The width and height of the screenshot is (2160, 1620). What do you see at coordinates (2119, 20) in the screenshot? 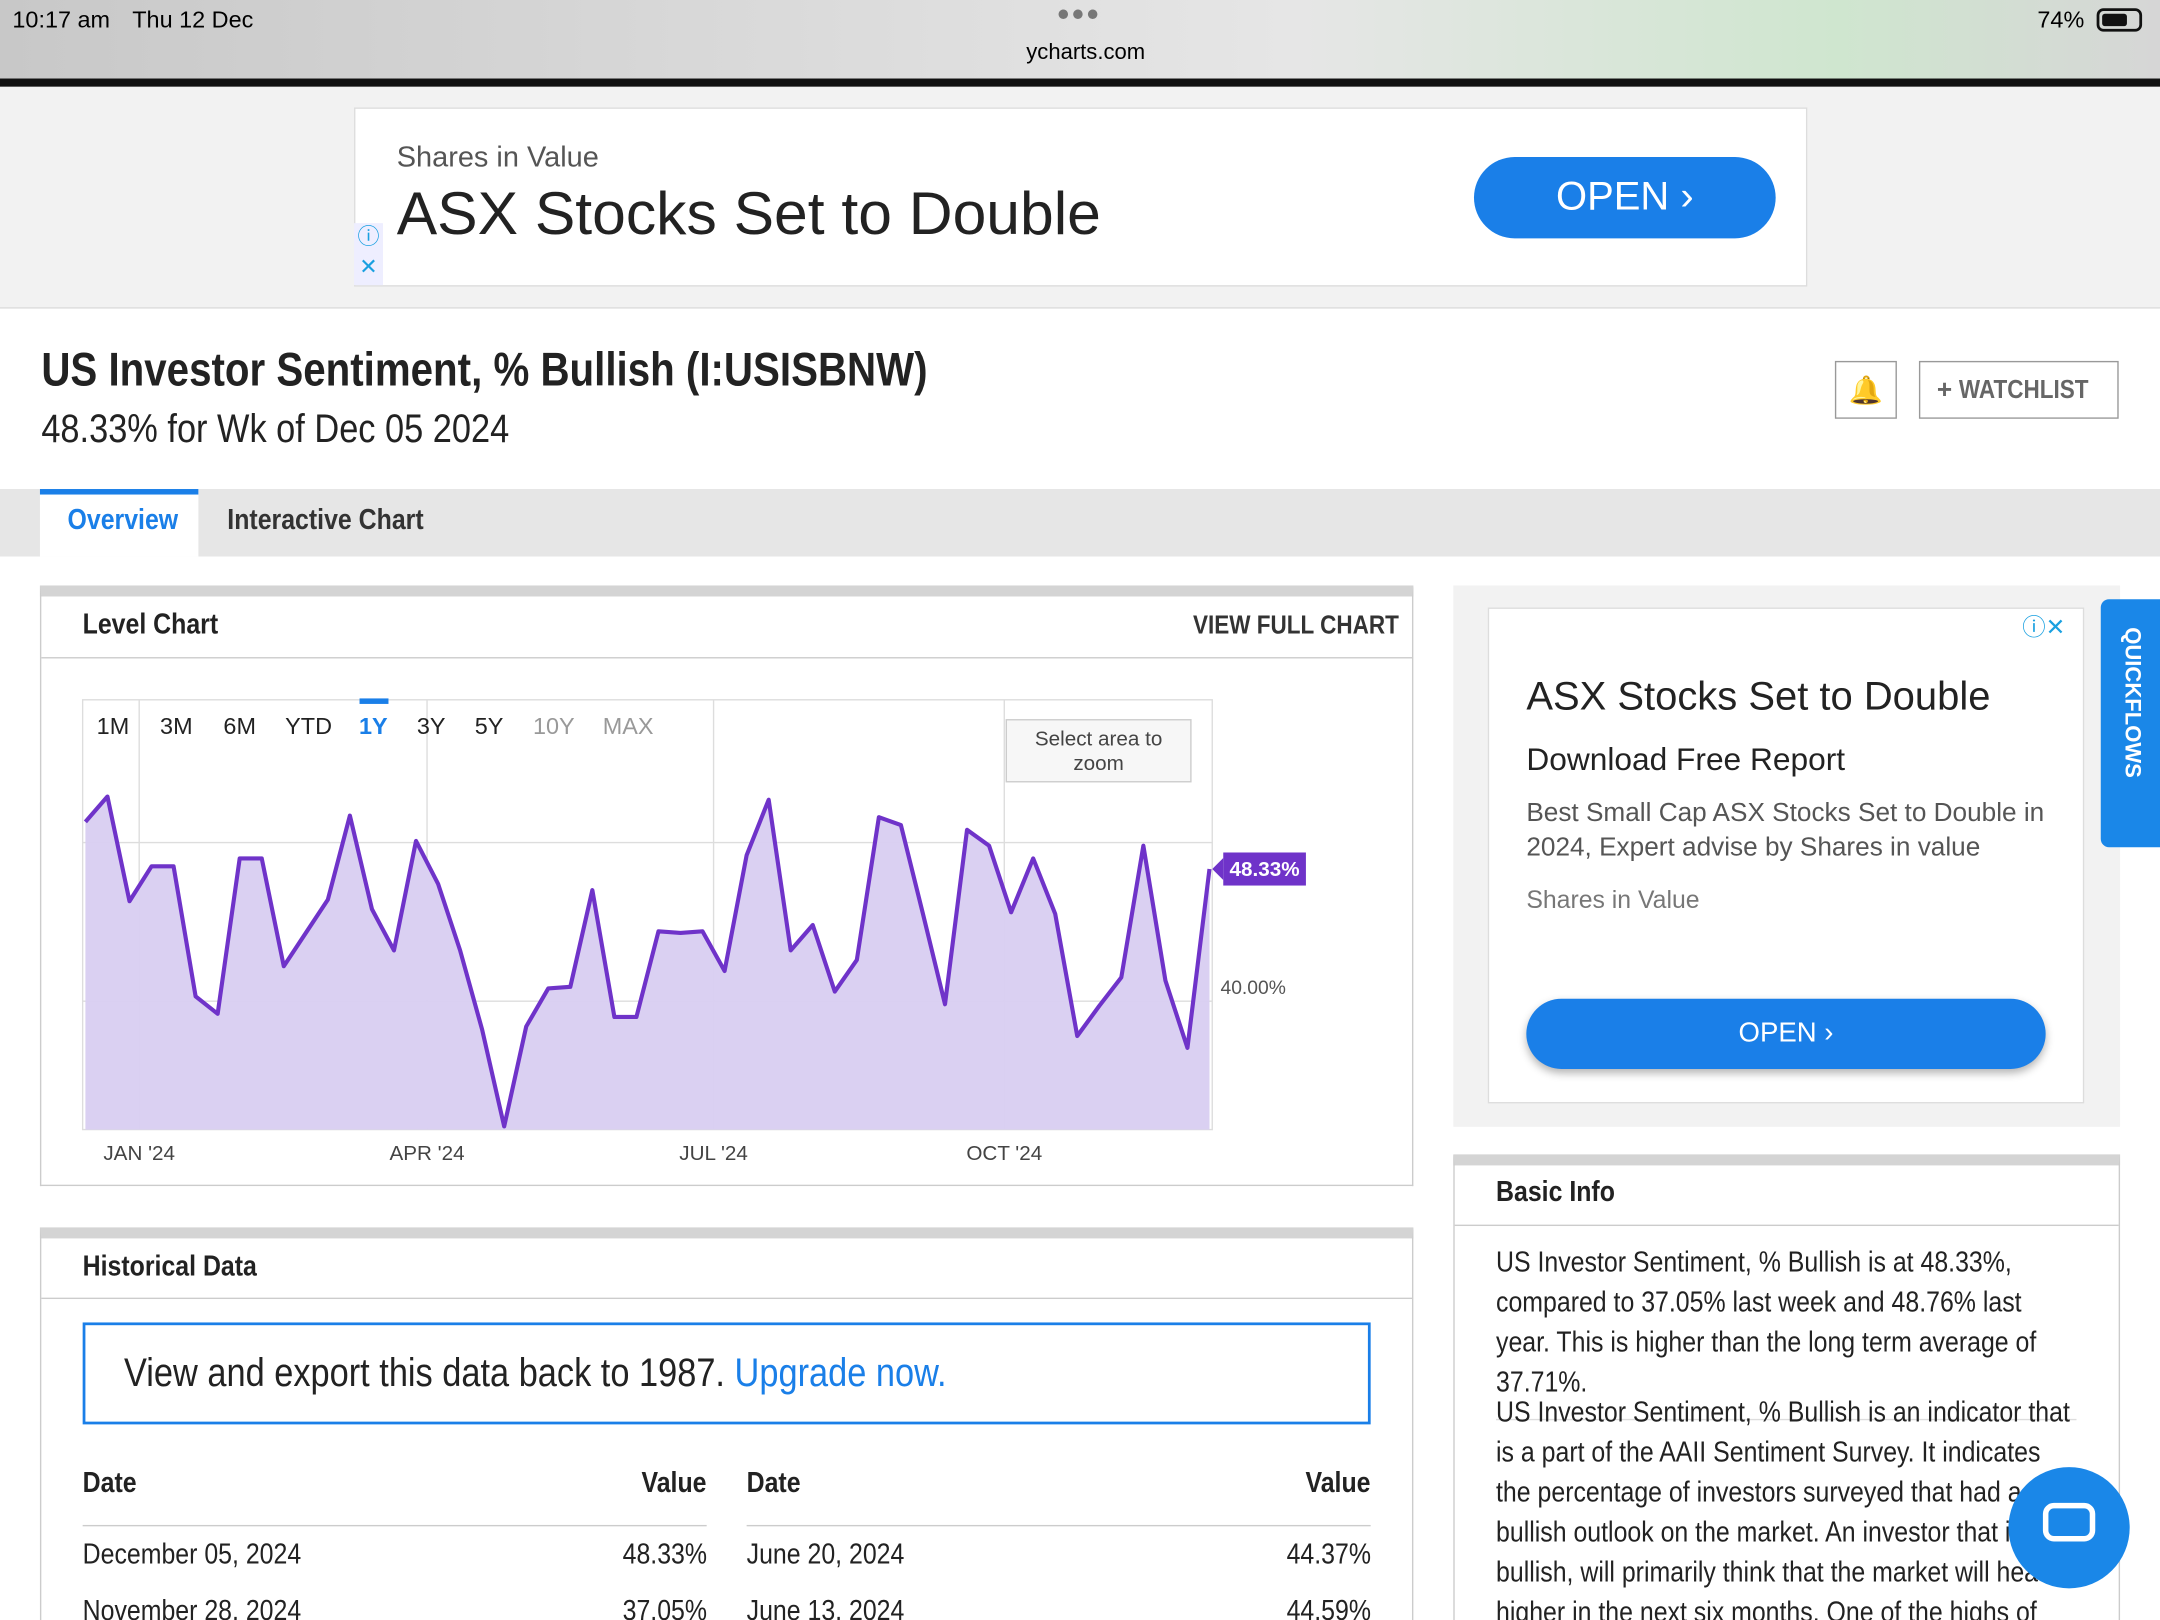
I see `battery-icon` at bounding box center [2119, 20].